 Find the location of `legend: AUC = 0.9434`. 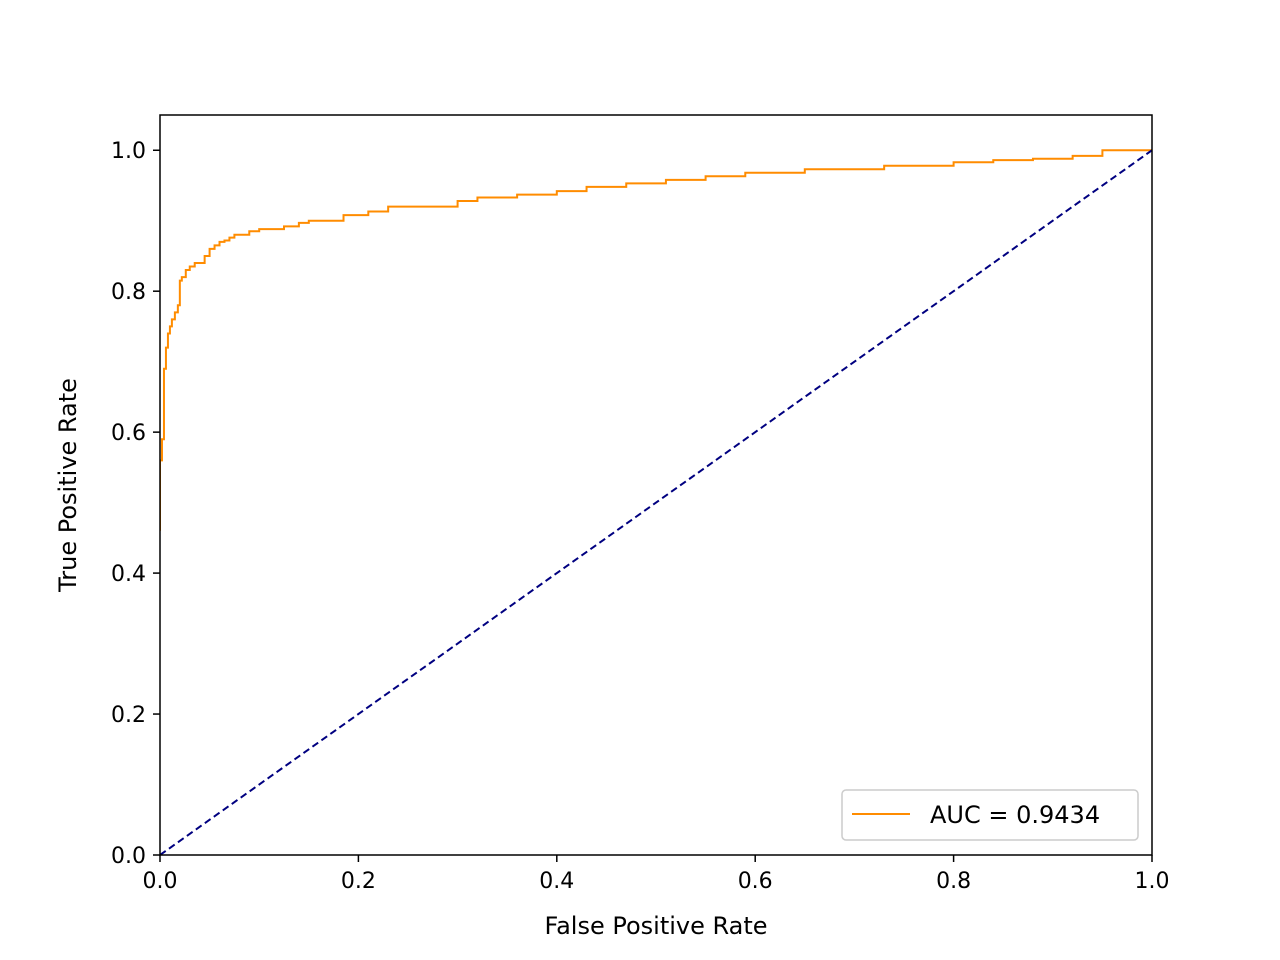

legend: AUC = 0.9434 is located at coordinates (990, 815).